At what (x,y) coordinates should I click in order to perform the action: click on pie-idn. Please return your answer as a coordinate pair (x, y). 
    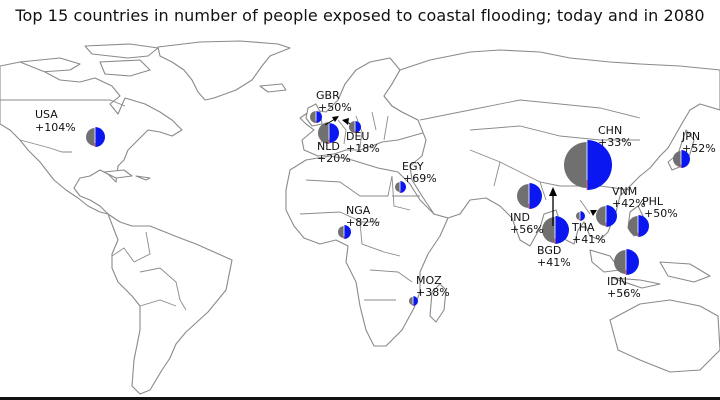
    Looking at the image, I should click on (626, 262).